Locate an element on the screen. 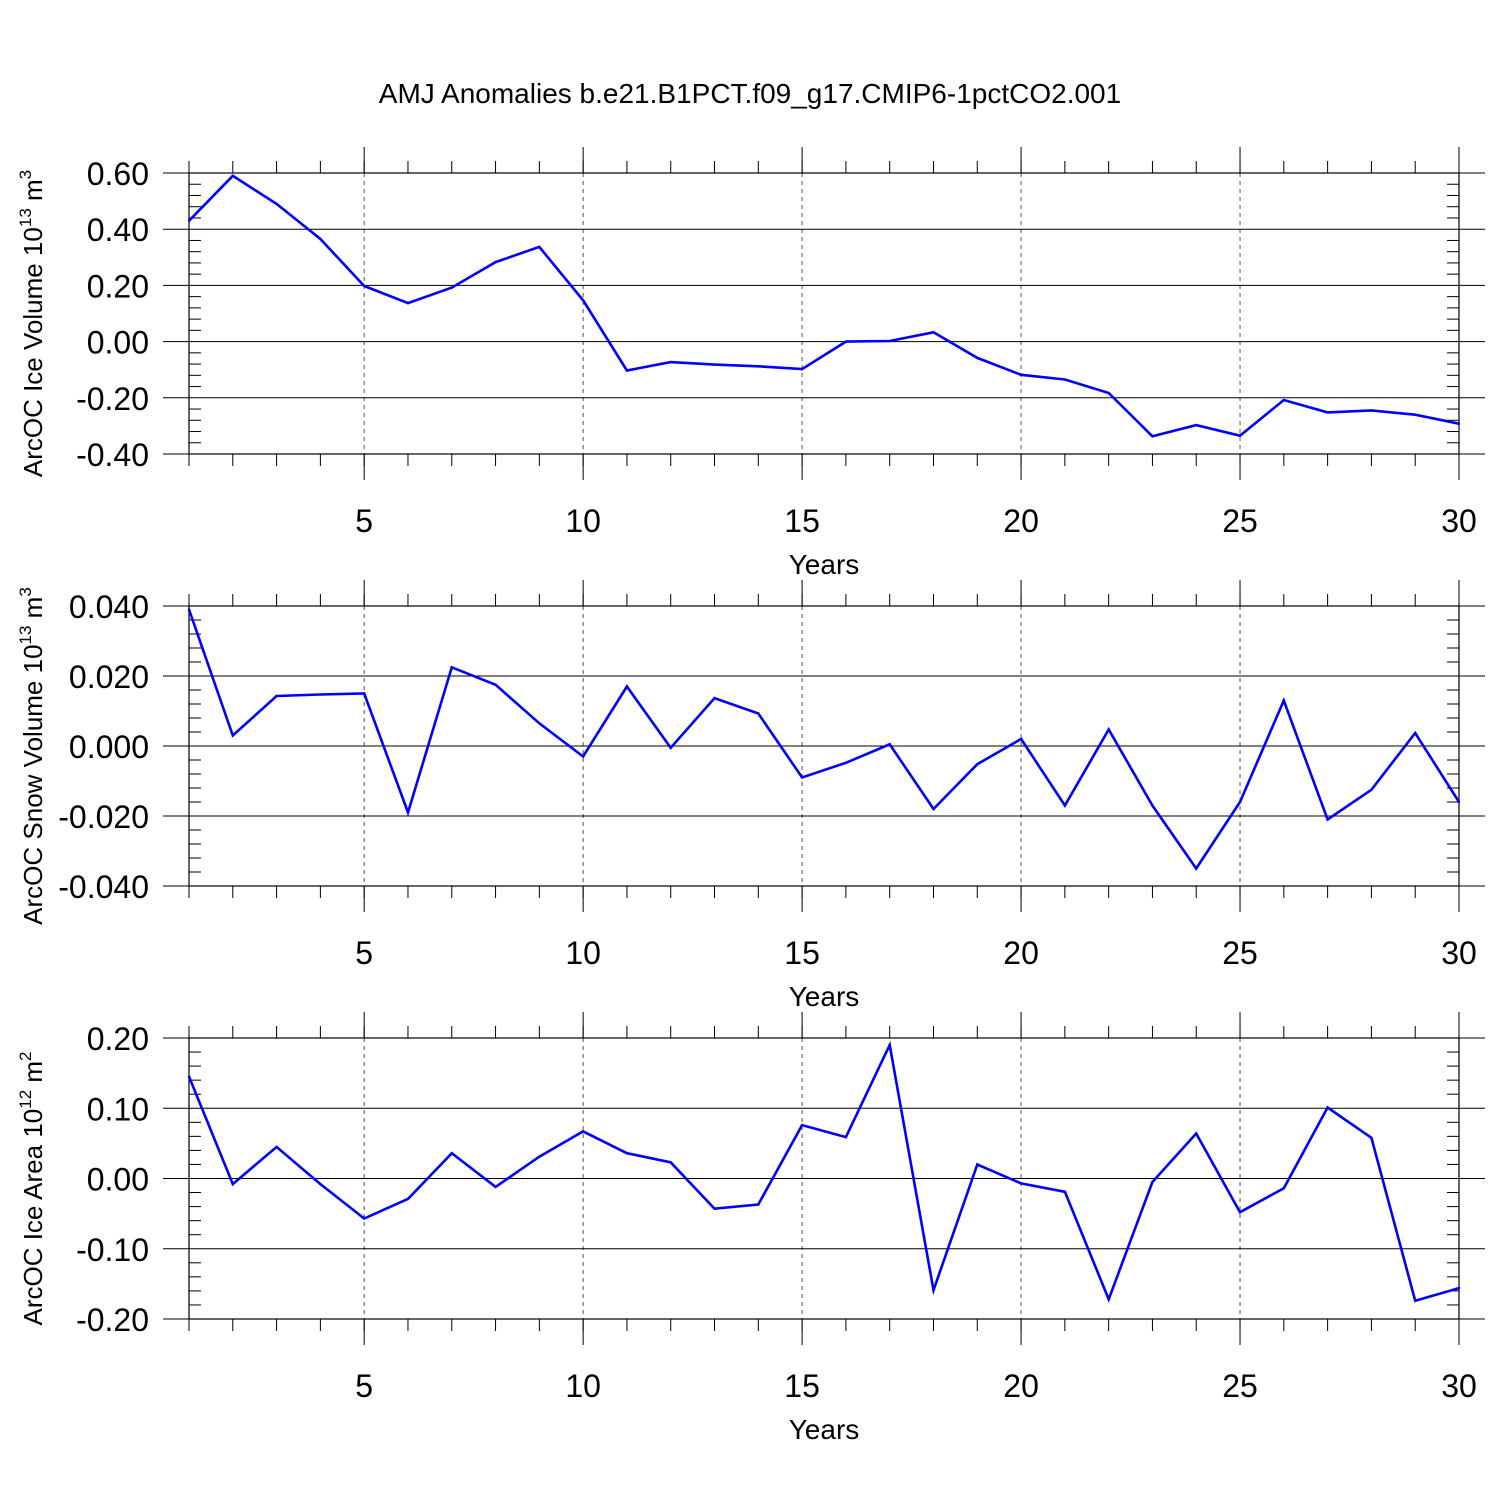 The height and width of the screenshot is (1500, 1500). x-tick-label: 30 is located at coordinates (1459, 521).